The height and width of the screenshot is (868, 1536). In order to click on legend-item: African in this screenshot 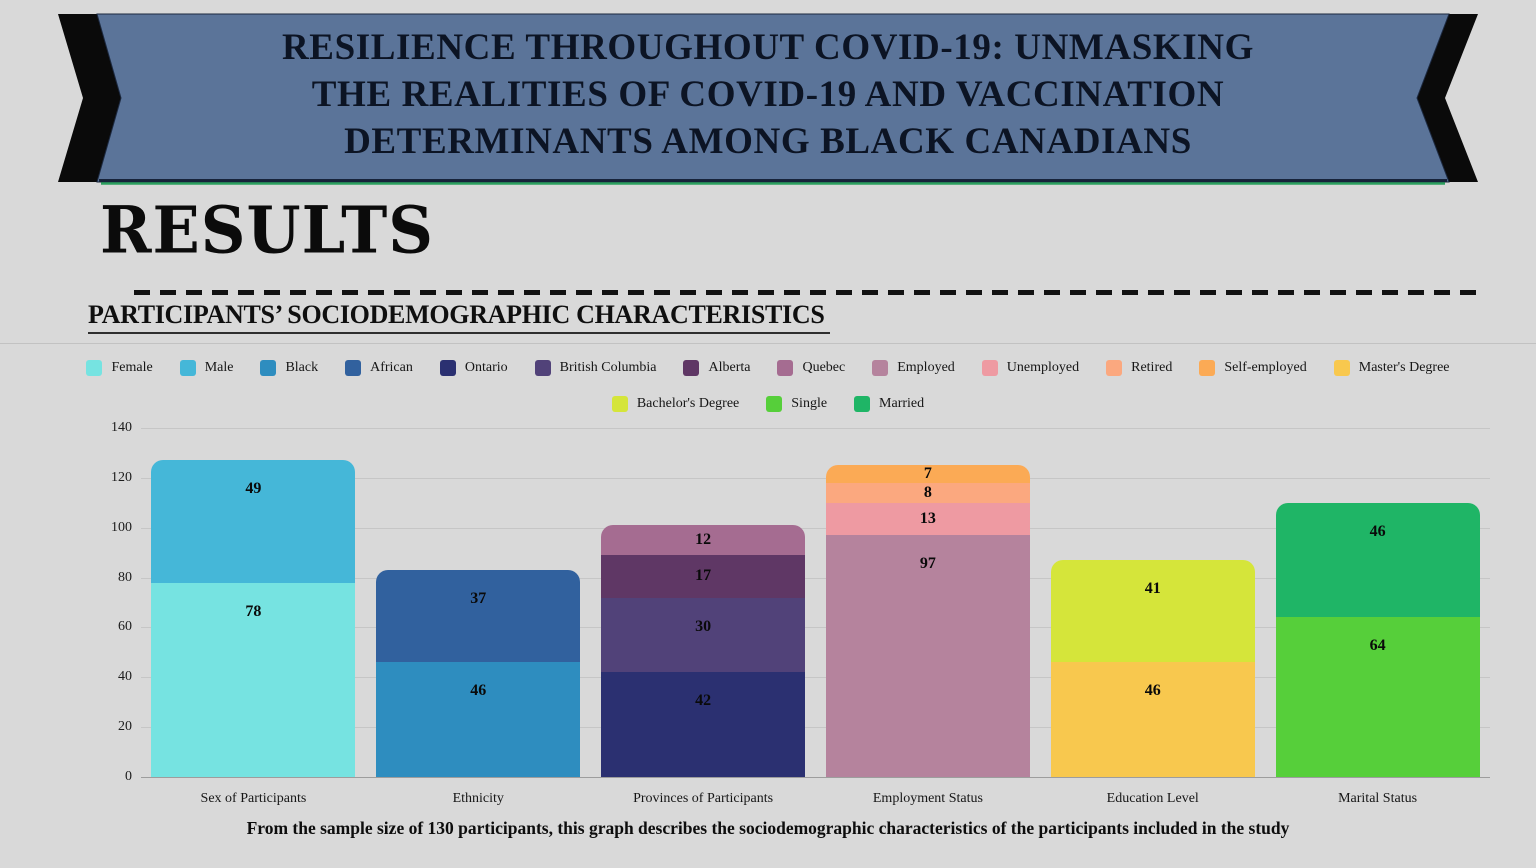, I will do `click(379, 368)`.